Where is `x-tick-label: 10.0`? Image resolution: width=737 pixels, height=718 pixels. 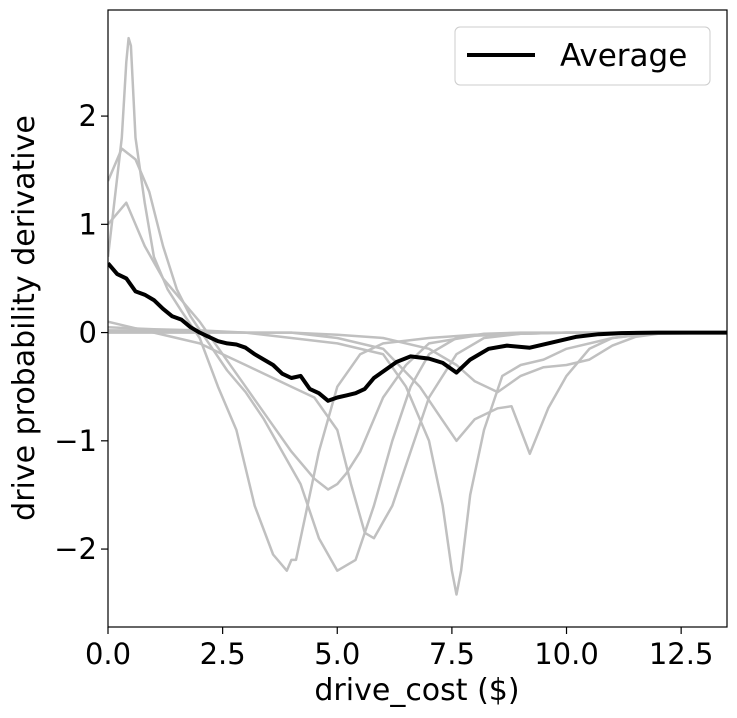 x-tick-label: 10.0 is located at coordinates (566, 654).